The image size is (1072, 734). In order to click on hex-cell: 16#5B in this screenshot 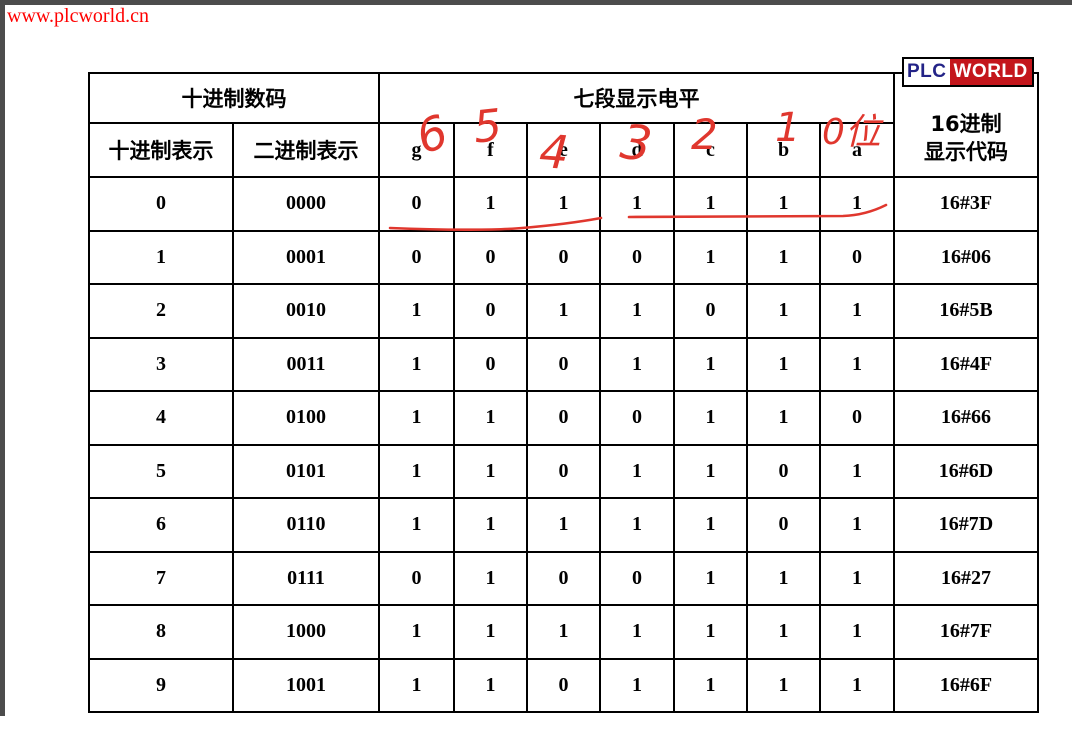, I will do `click(966, 311)`.